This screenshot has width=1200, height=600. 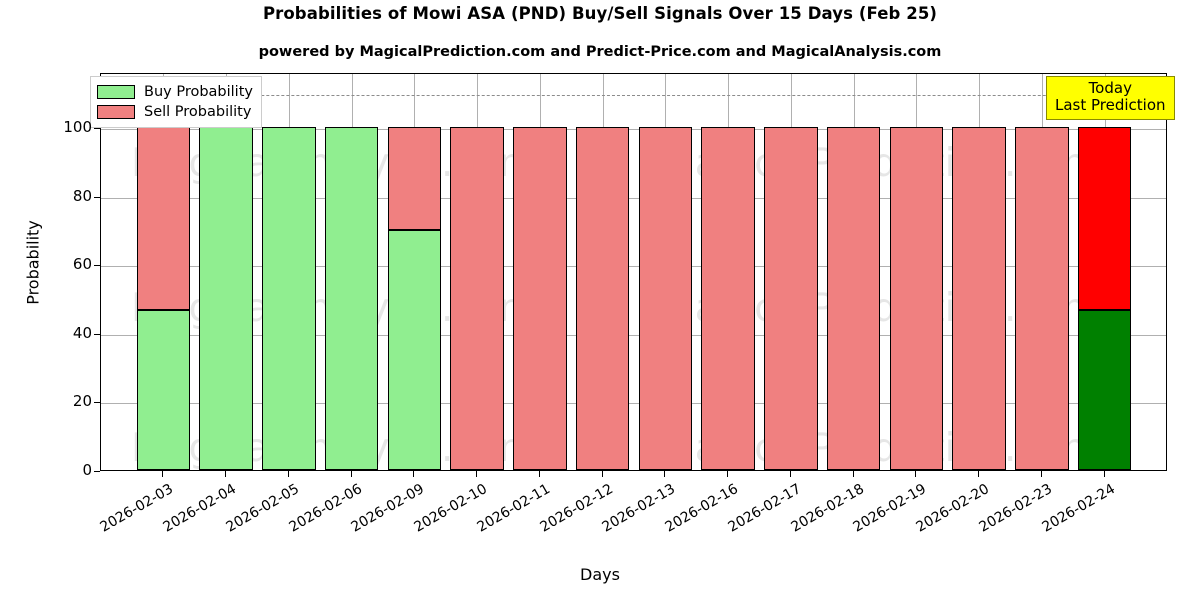 What do you see at coordinates (116, 112) in the screenshot?
I see `legend-swatch-sell` at bounding box center [116, 112].